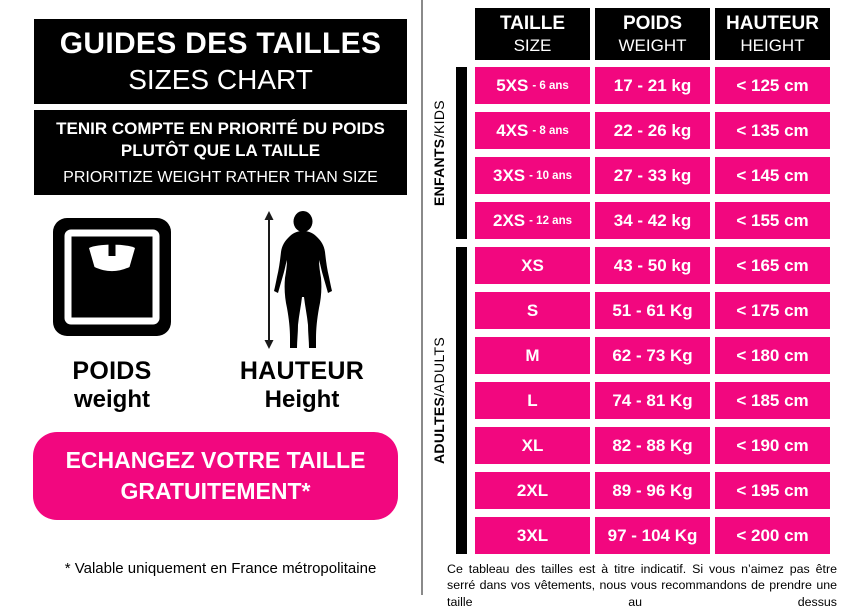 The width and height of the screenshot is (842, 610). I want to click on table-row: 3XL 97 - 104 Kg < 200 cm, so click(652, 535).